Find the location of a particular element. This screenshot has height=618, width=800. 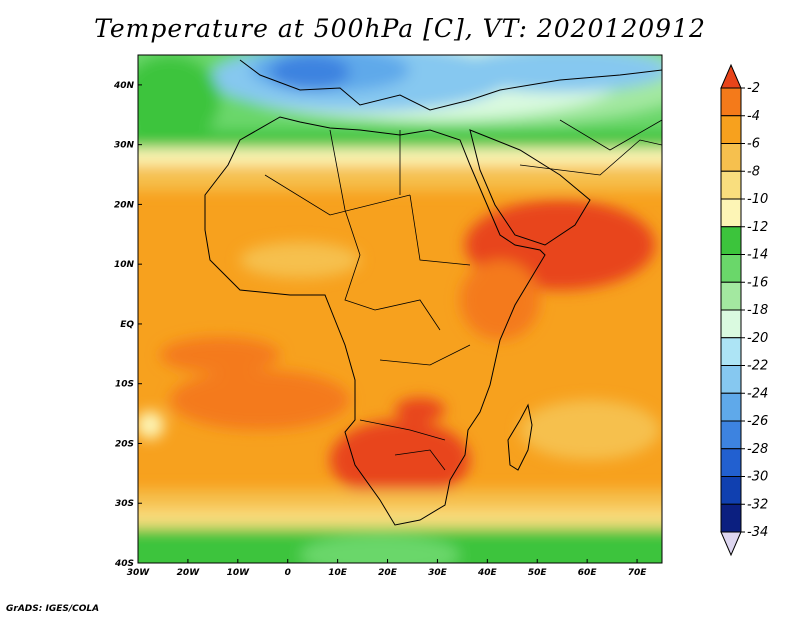

colorbar-label: -14 is located at coordinates (757, 255).